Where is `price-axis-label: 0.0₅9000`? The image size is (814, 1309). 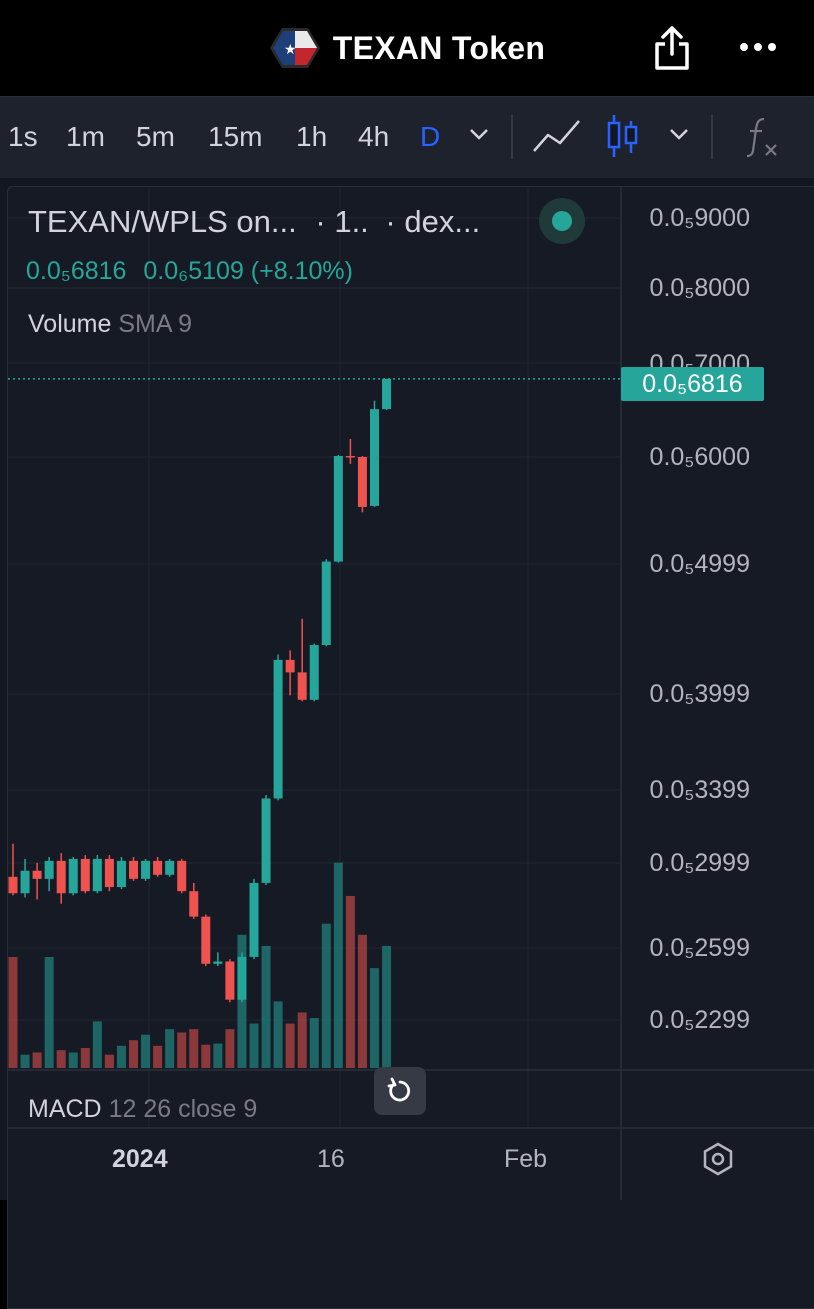 price-axis-label: 0.0₅9000 is located at coordinates (699, 218).